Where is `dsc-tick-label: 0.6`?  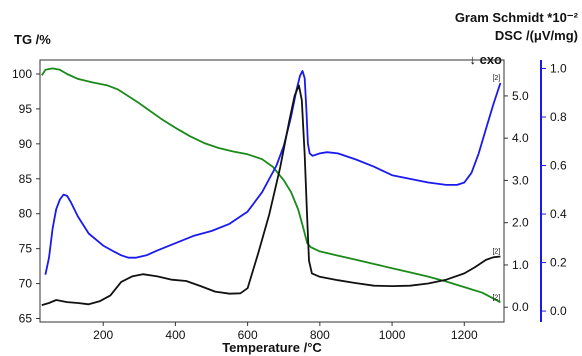
dsc-tick-label: 0.6 is located at coordinates (558, 166).